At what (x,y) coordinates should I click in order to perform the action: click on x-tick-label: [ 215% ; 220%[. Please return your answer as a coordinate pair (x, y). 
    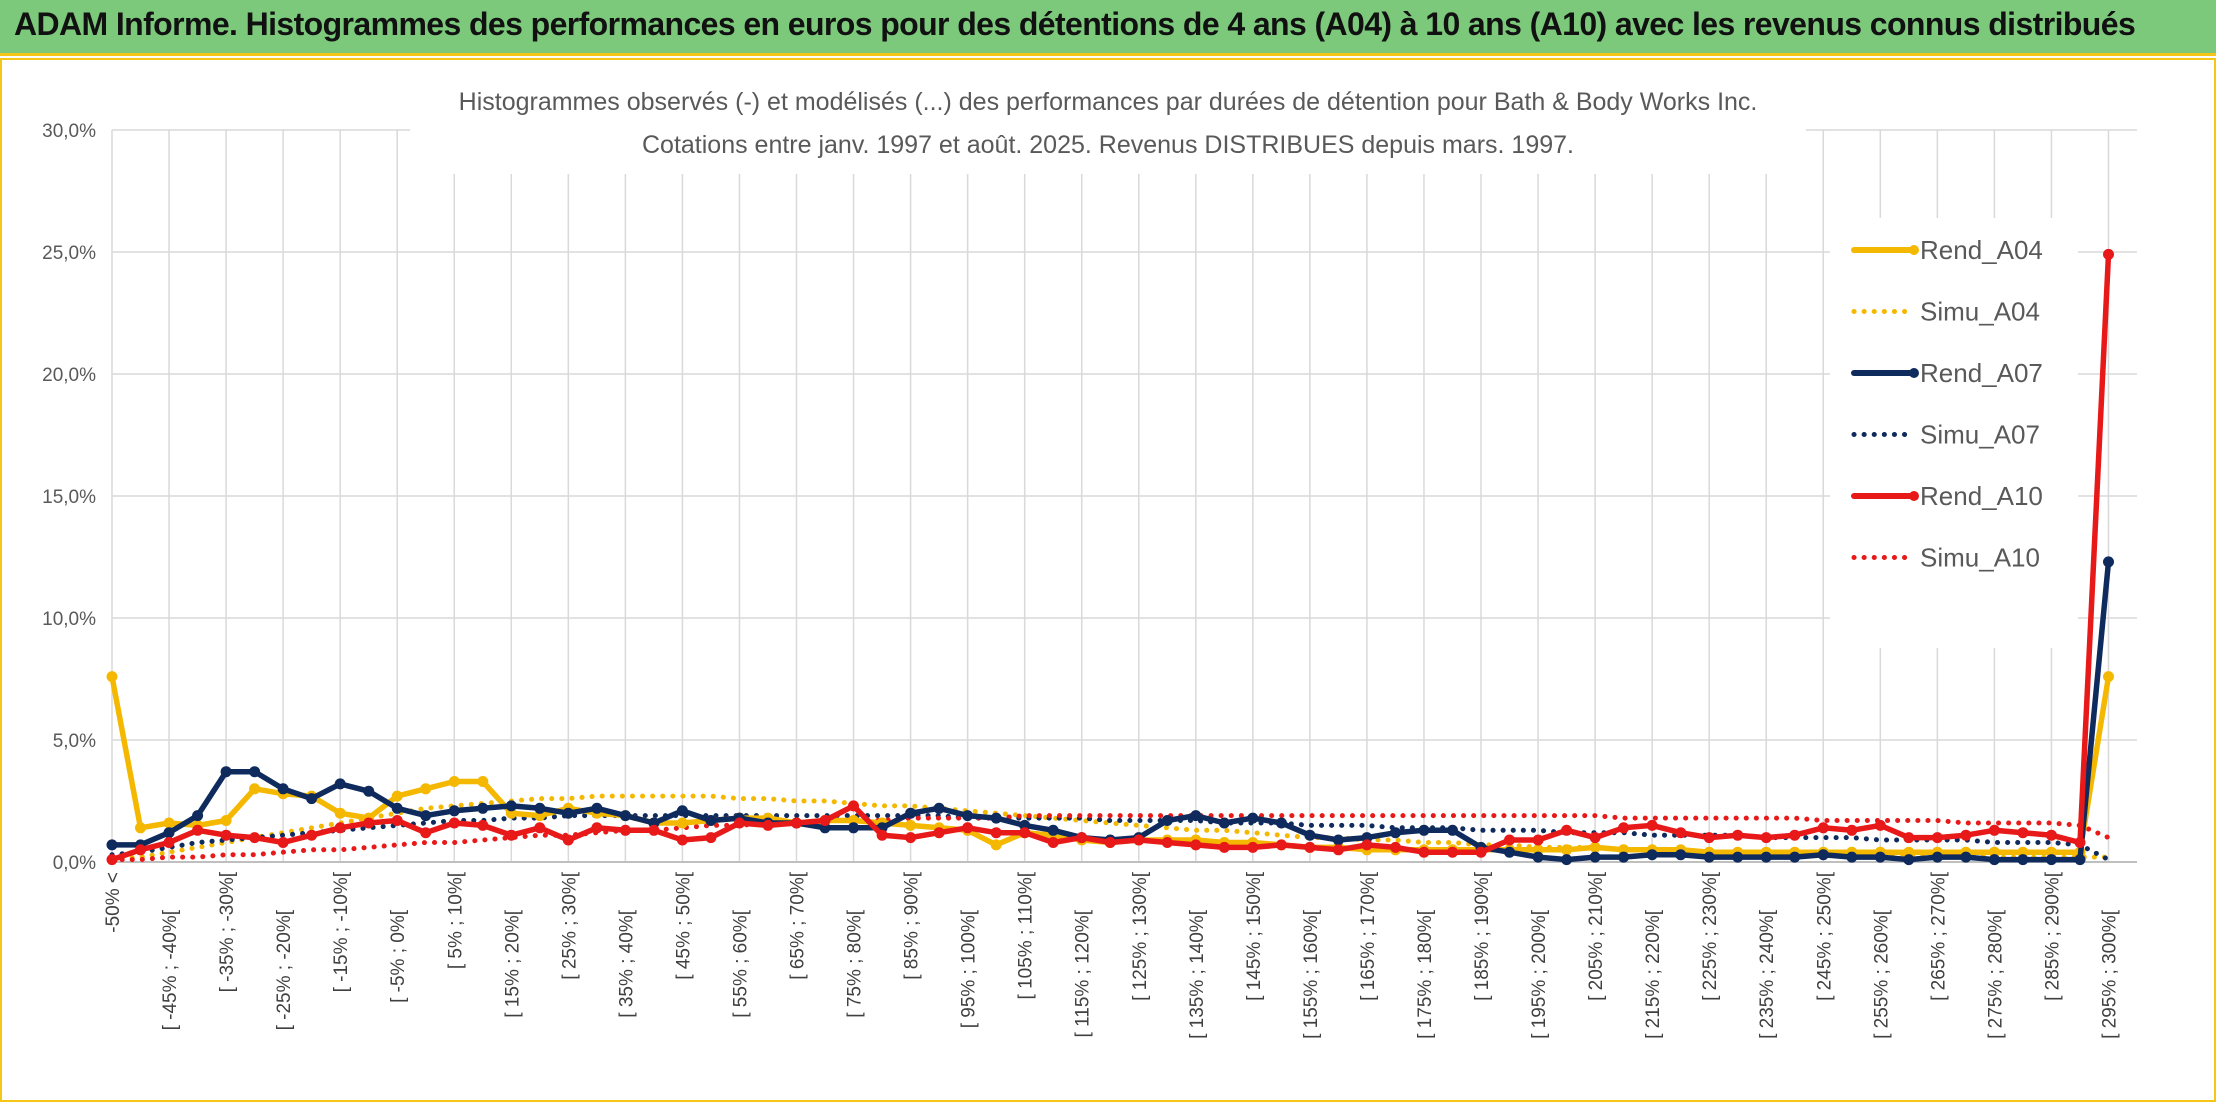
    Looking at the image, I should click on (1653, 974).